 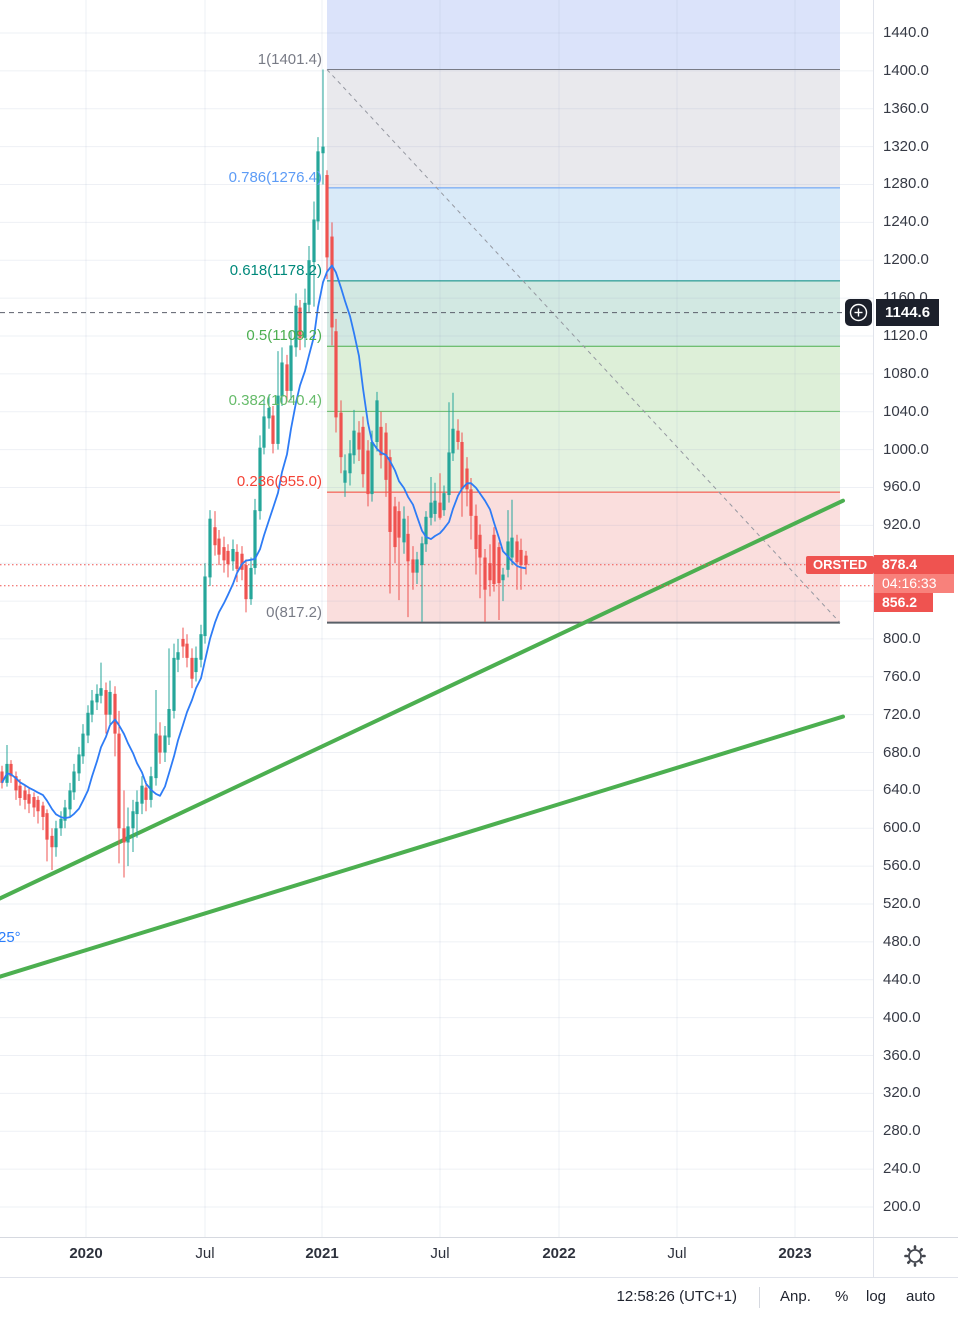 I want to click on clock: 12:58:26 (UTC+1), so click(x=676, y=1296).